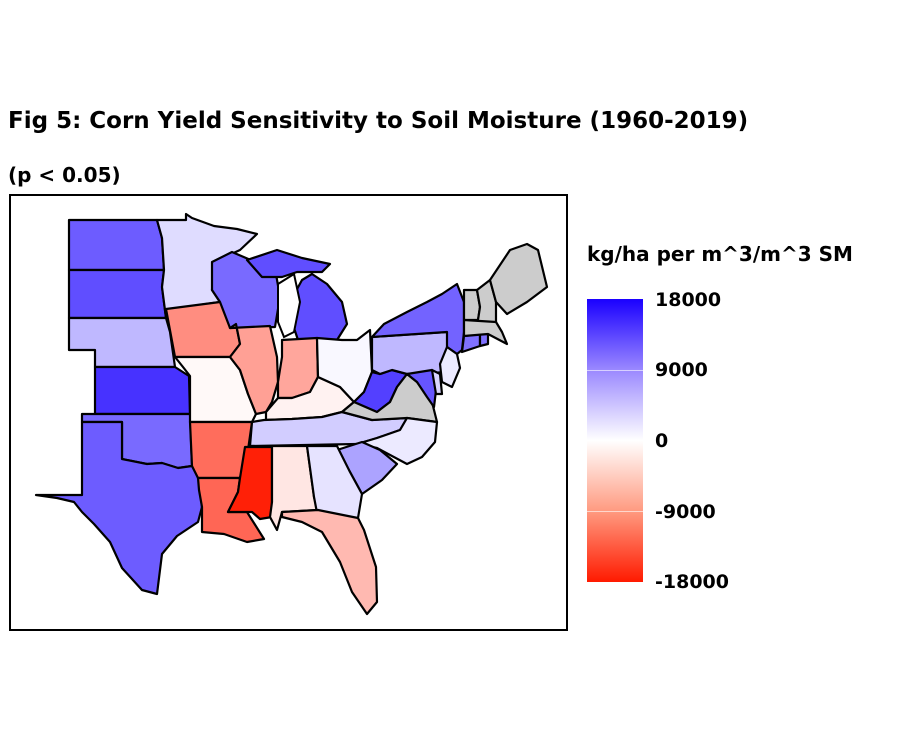 This screenshot has width=900, height=750. I want to click on legend-tick-label: -18000, so click(692, 582).